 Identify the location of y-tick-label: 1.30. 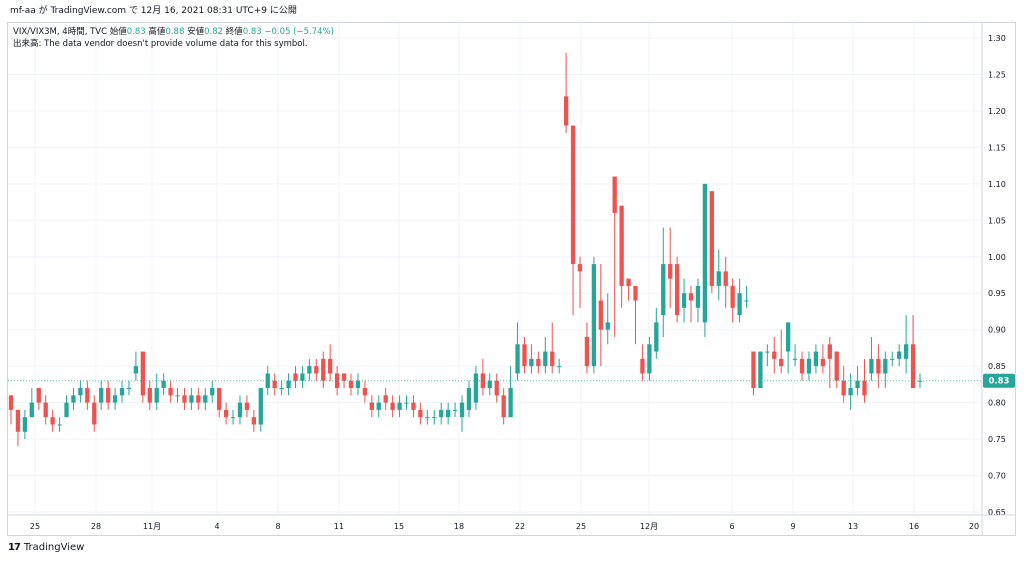
(997, 38).